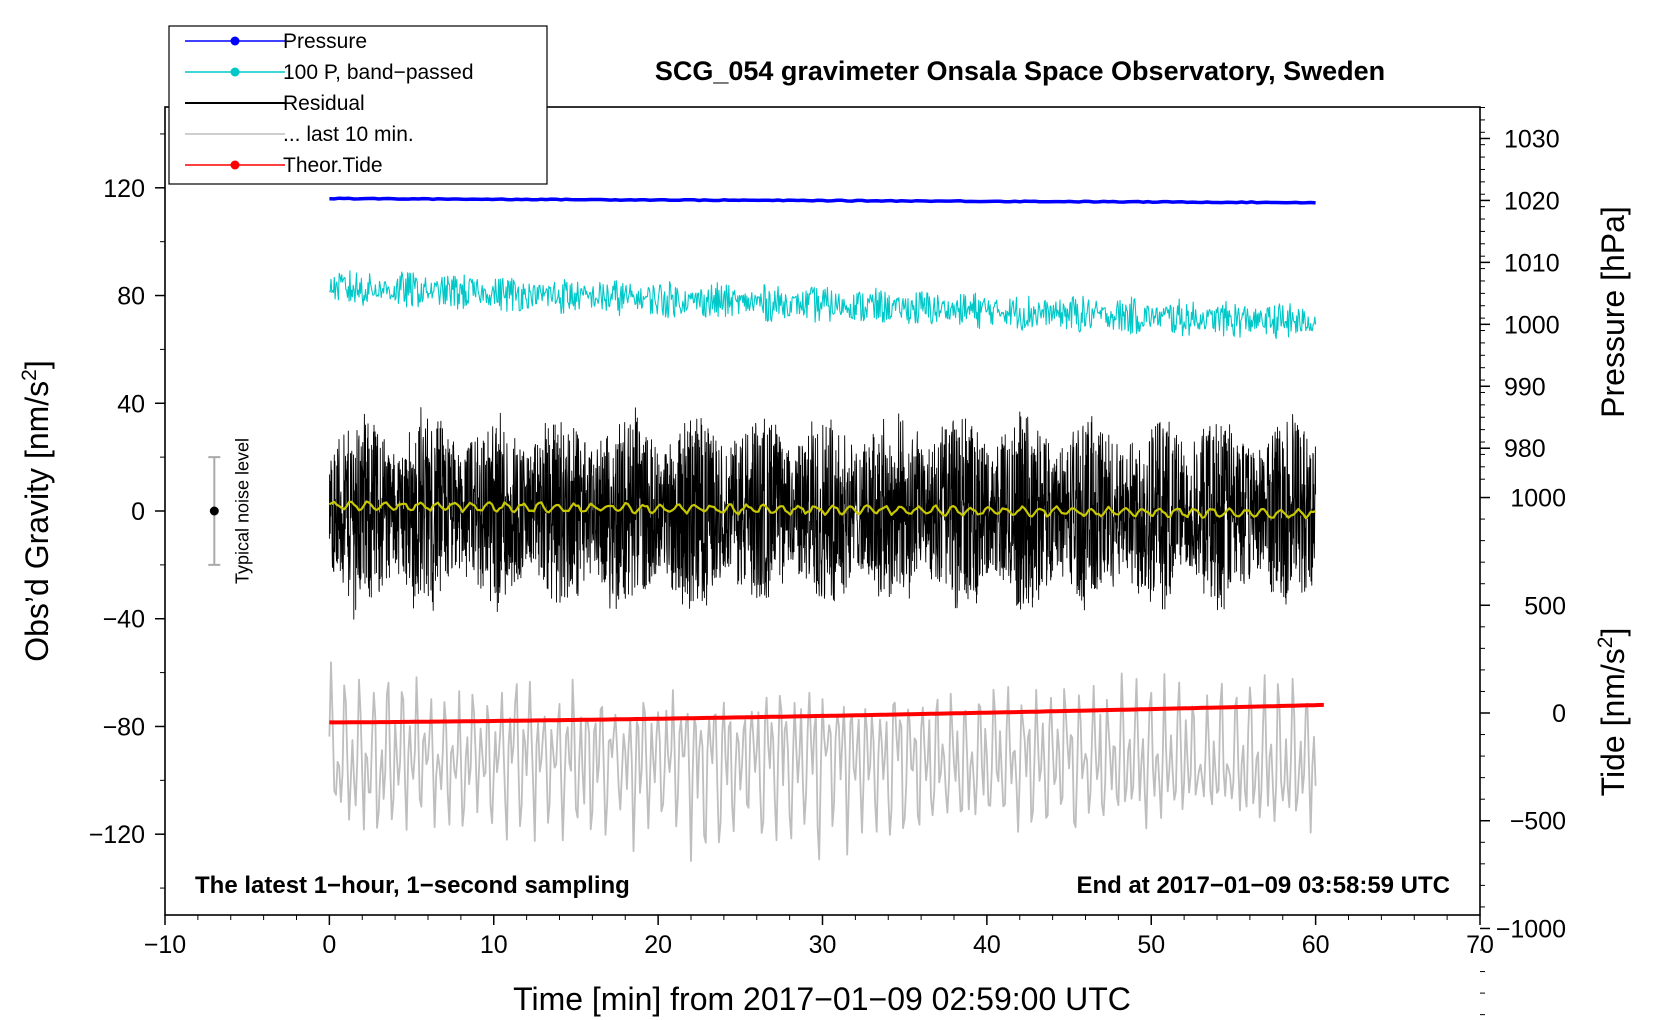 The width and height of the screenshot is (1660, 1020). Describe the element at coordinates (165, 945) in the screenshot. I see `x-tick-label: −10` at that location.